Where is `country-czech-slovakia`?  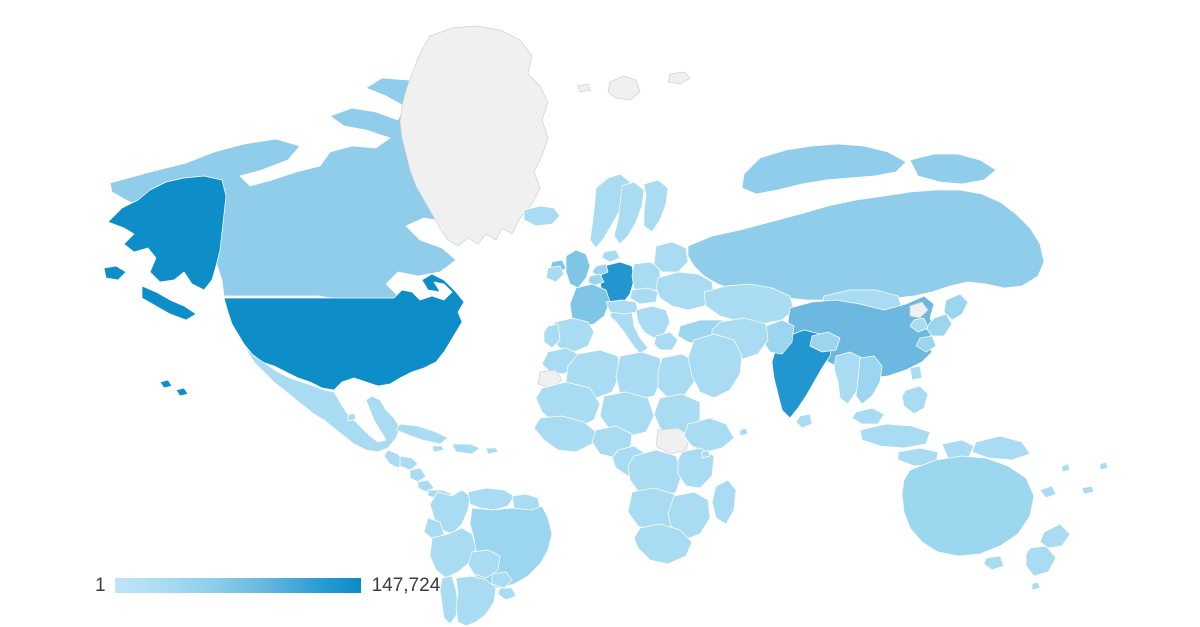
country-czech-slovakia is located at coordinates (644, 296).